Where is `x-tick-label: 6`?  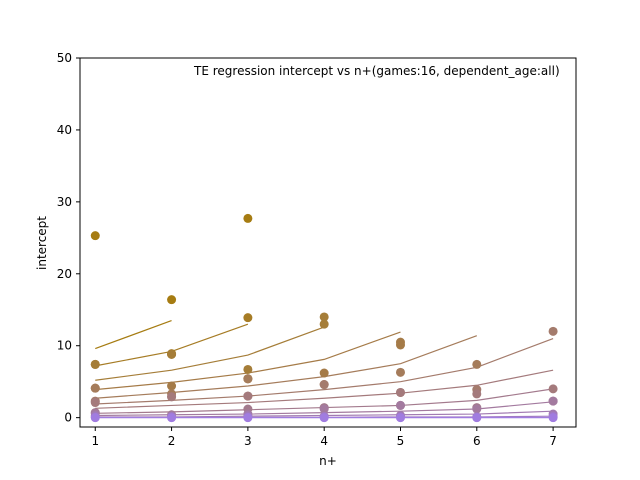 x-tick-label: 6 is located at coordinates (477, 441).